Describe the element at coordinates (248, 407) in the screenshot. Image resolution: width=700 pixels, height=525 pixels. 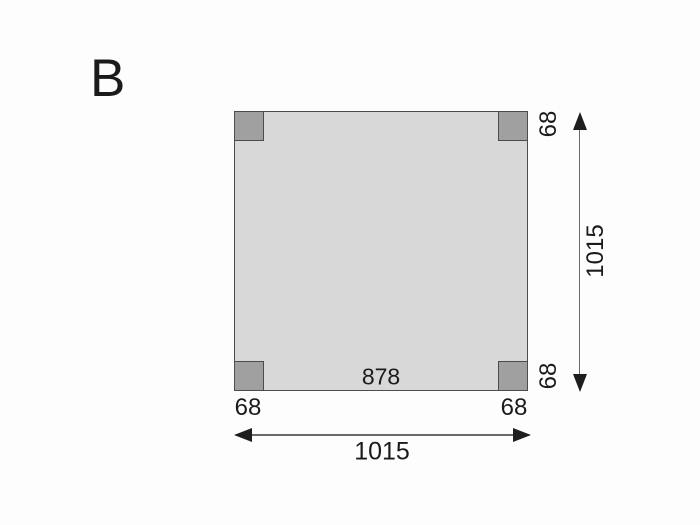
I see `post-width-label-bottom-left: 68` at that location.